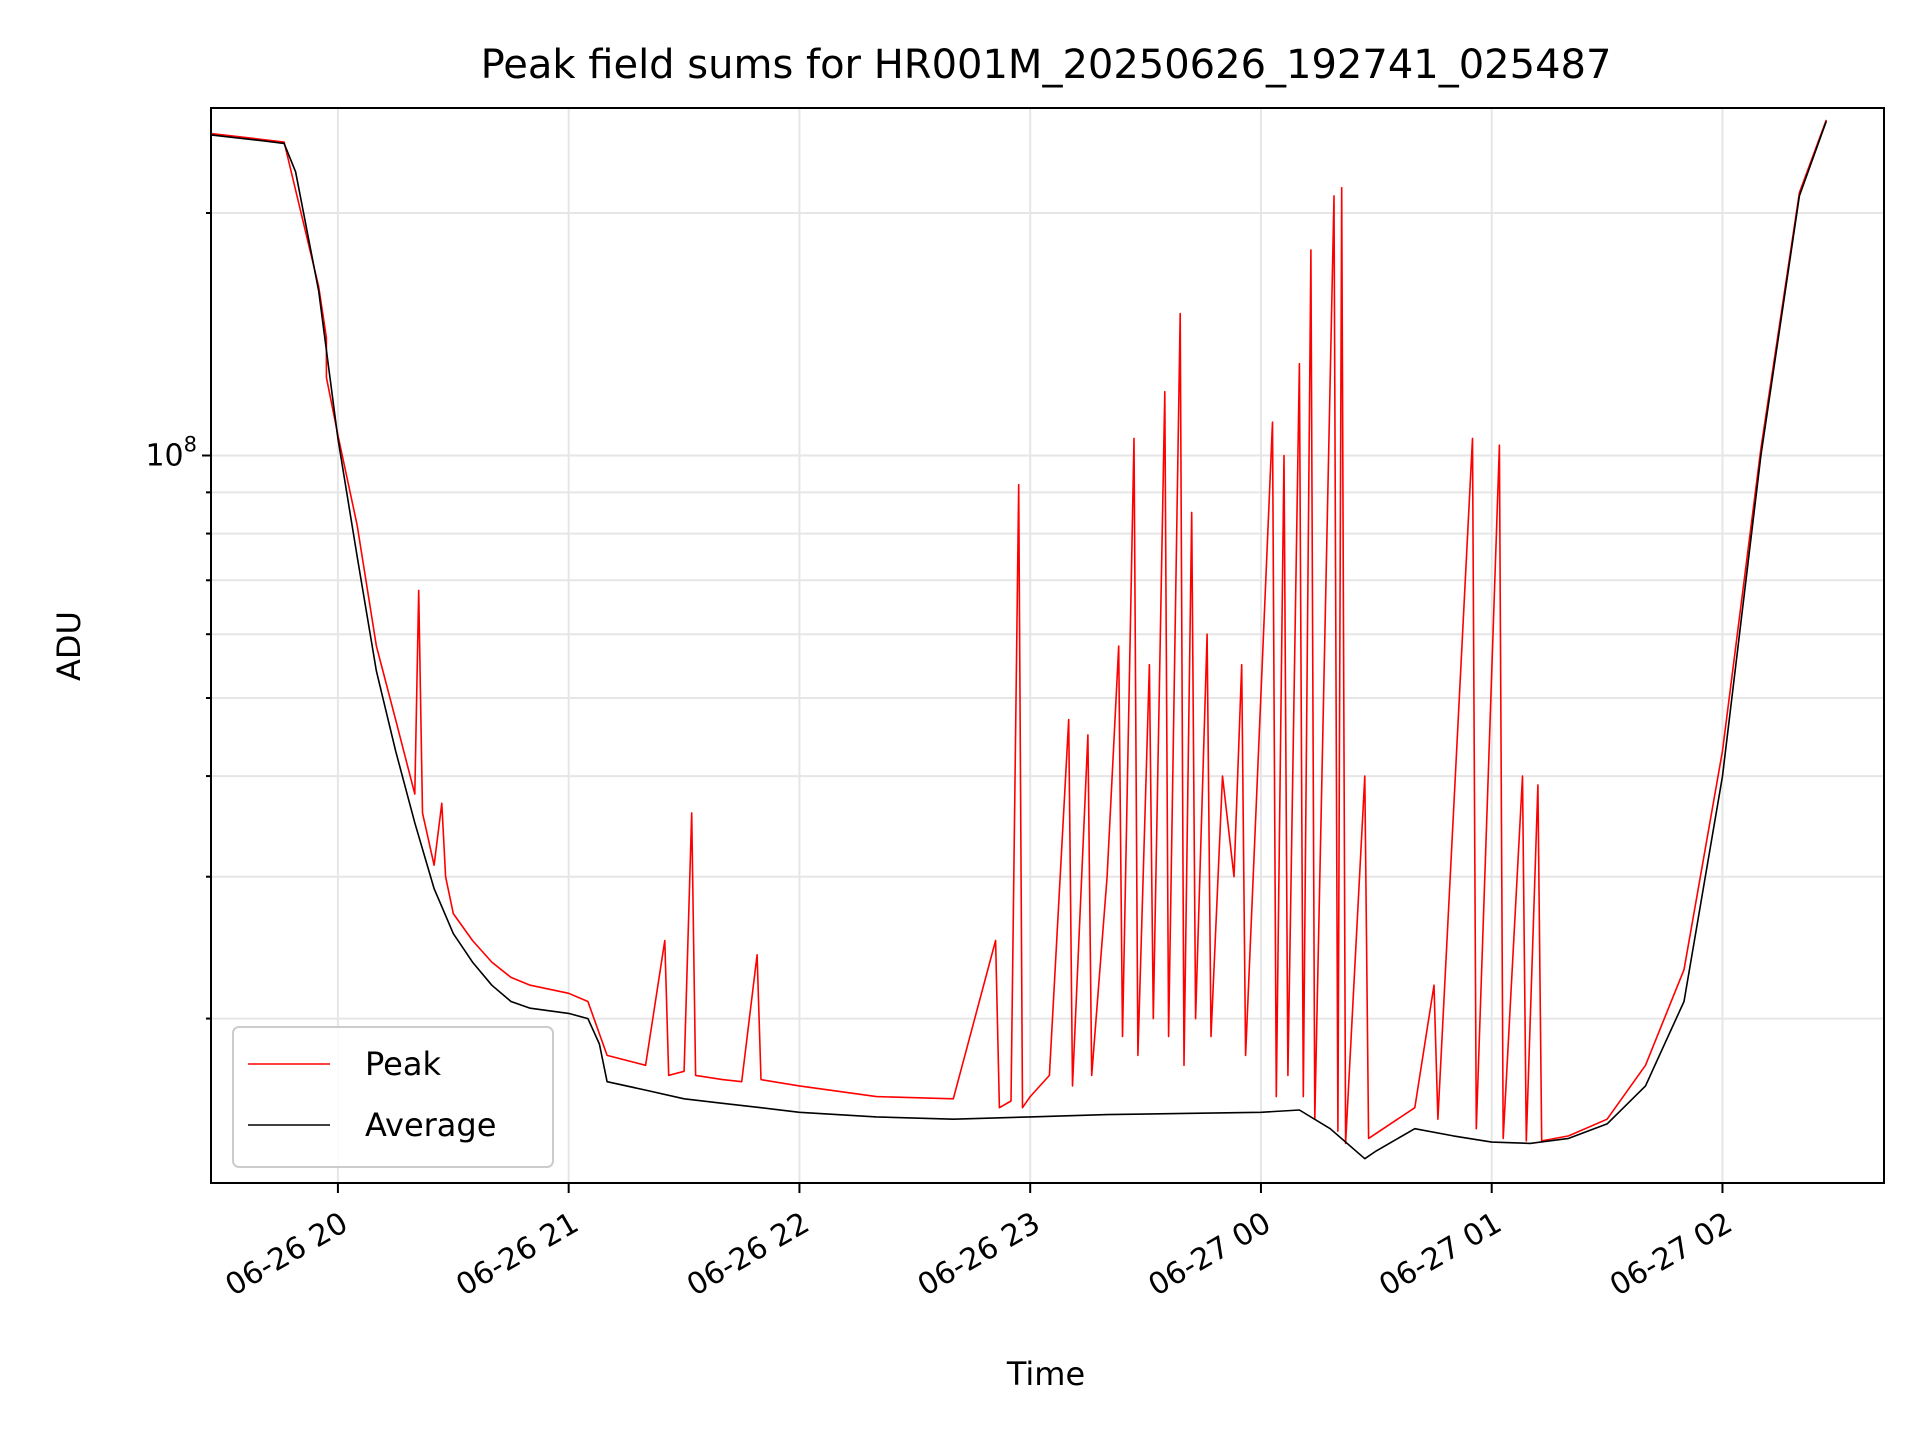 The width and height of the screenshot is (1920, 1440). I want to click on y-axis-ticks: 108, so click(178, 615).